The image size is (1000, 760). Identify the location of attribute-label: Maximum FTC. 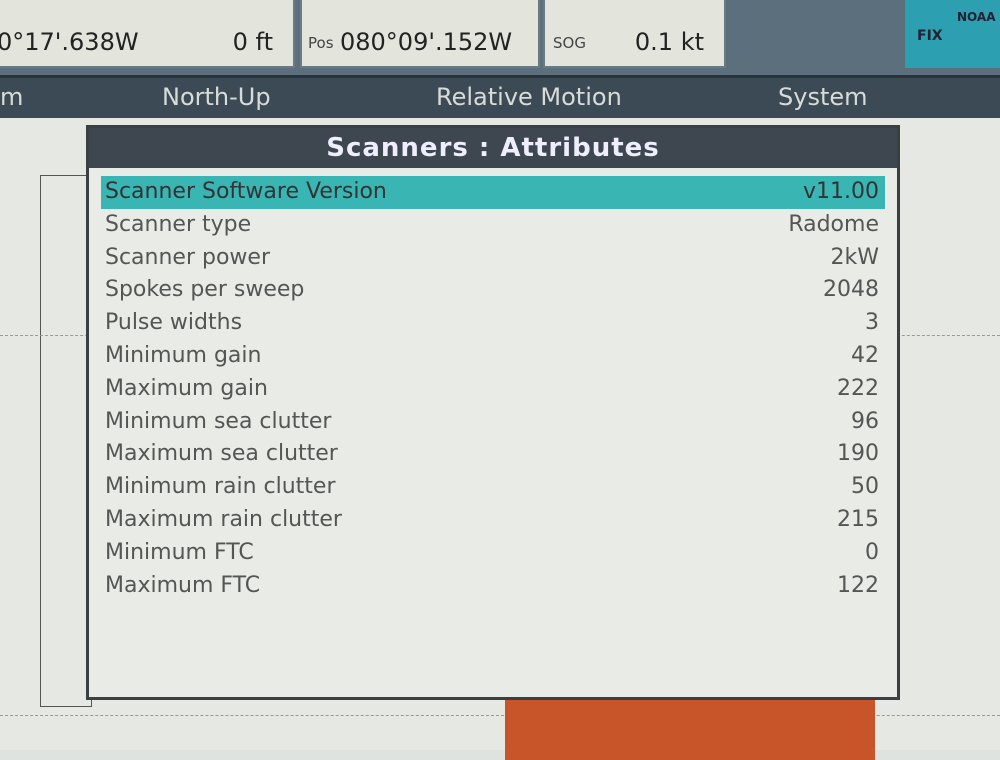
(183, 585).